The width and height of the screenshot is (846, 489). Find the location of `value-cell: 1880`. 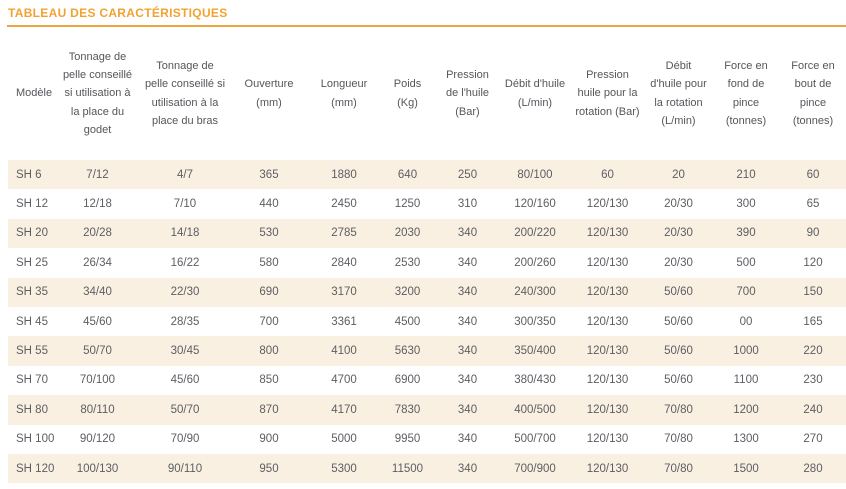

value-cell: 1880 is located at coordinates (344, 174).